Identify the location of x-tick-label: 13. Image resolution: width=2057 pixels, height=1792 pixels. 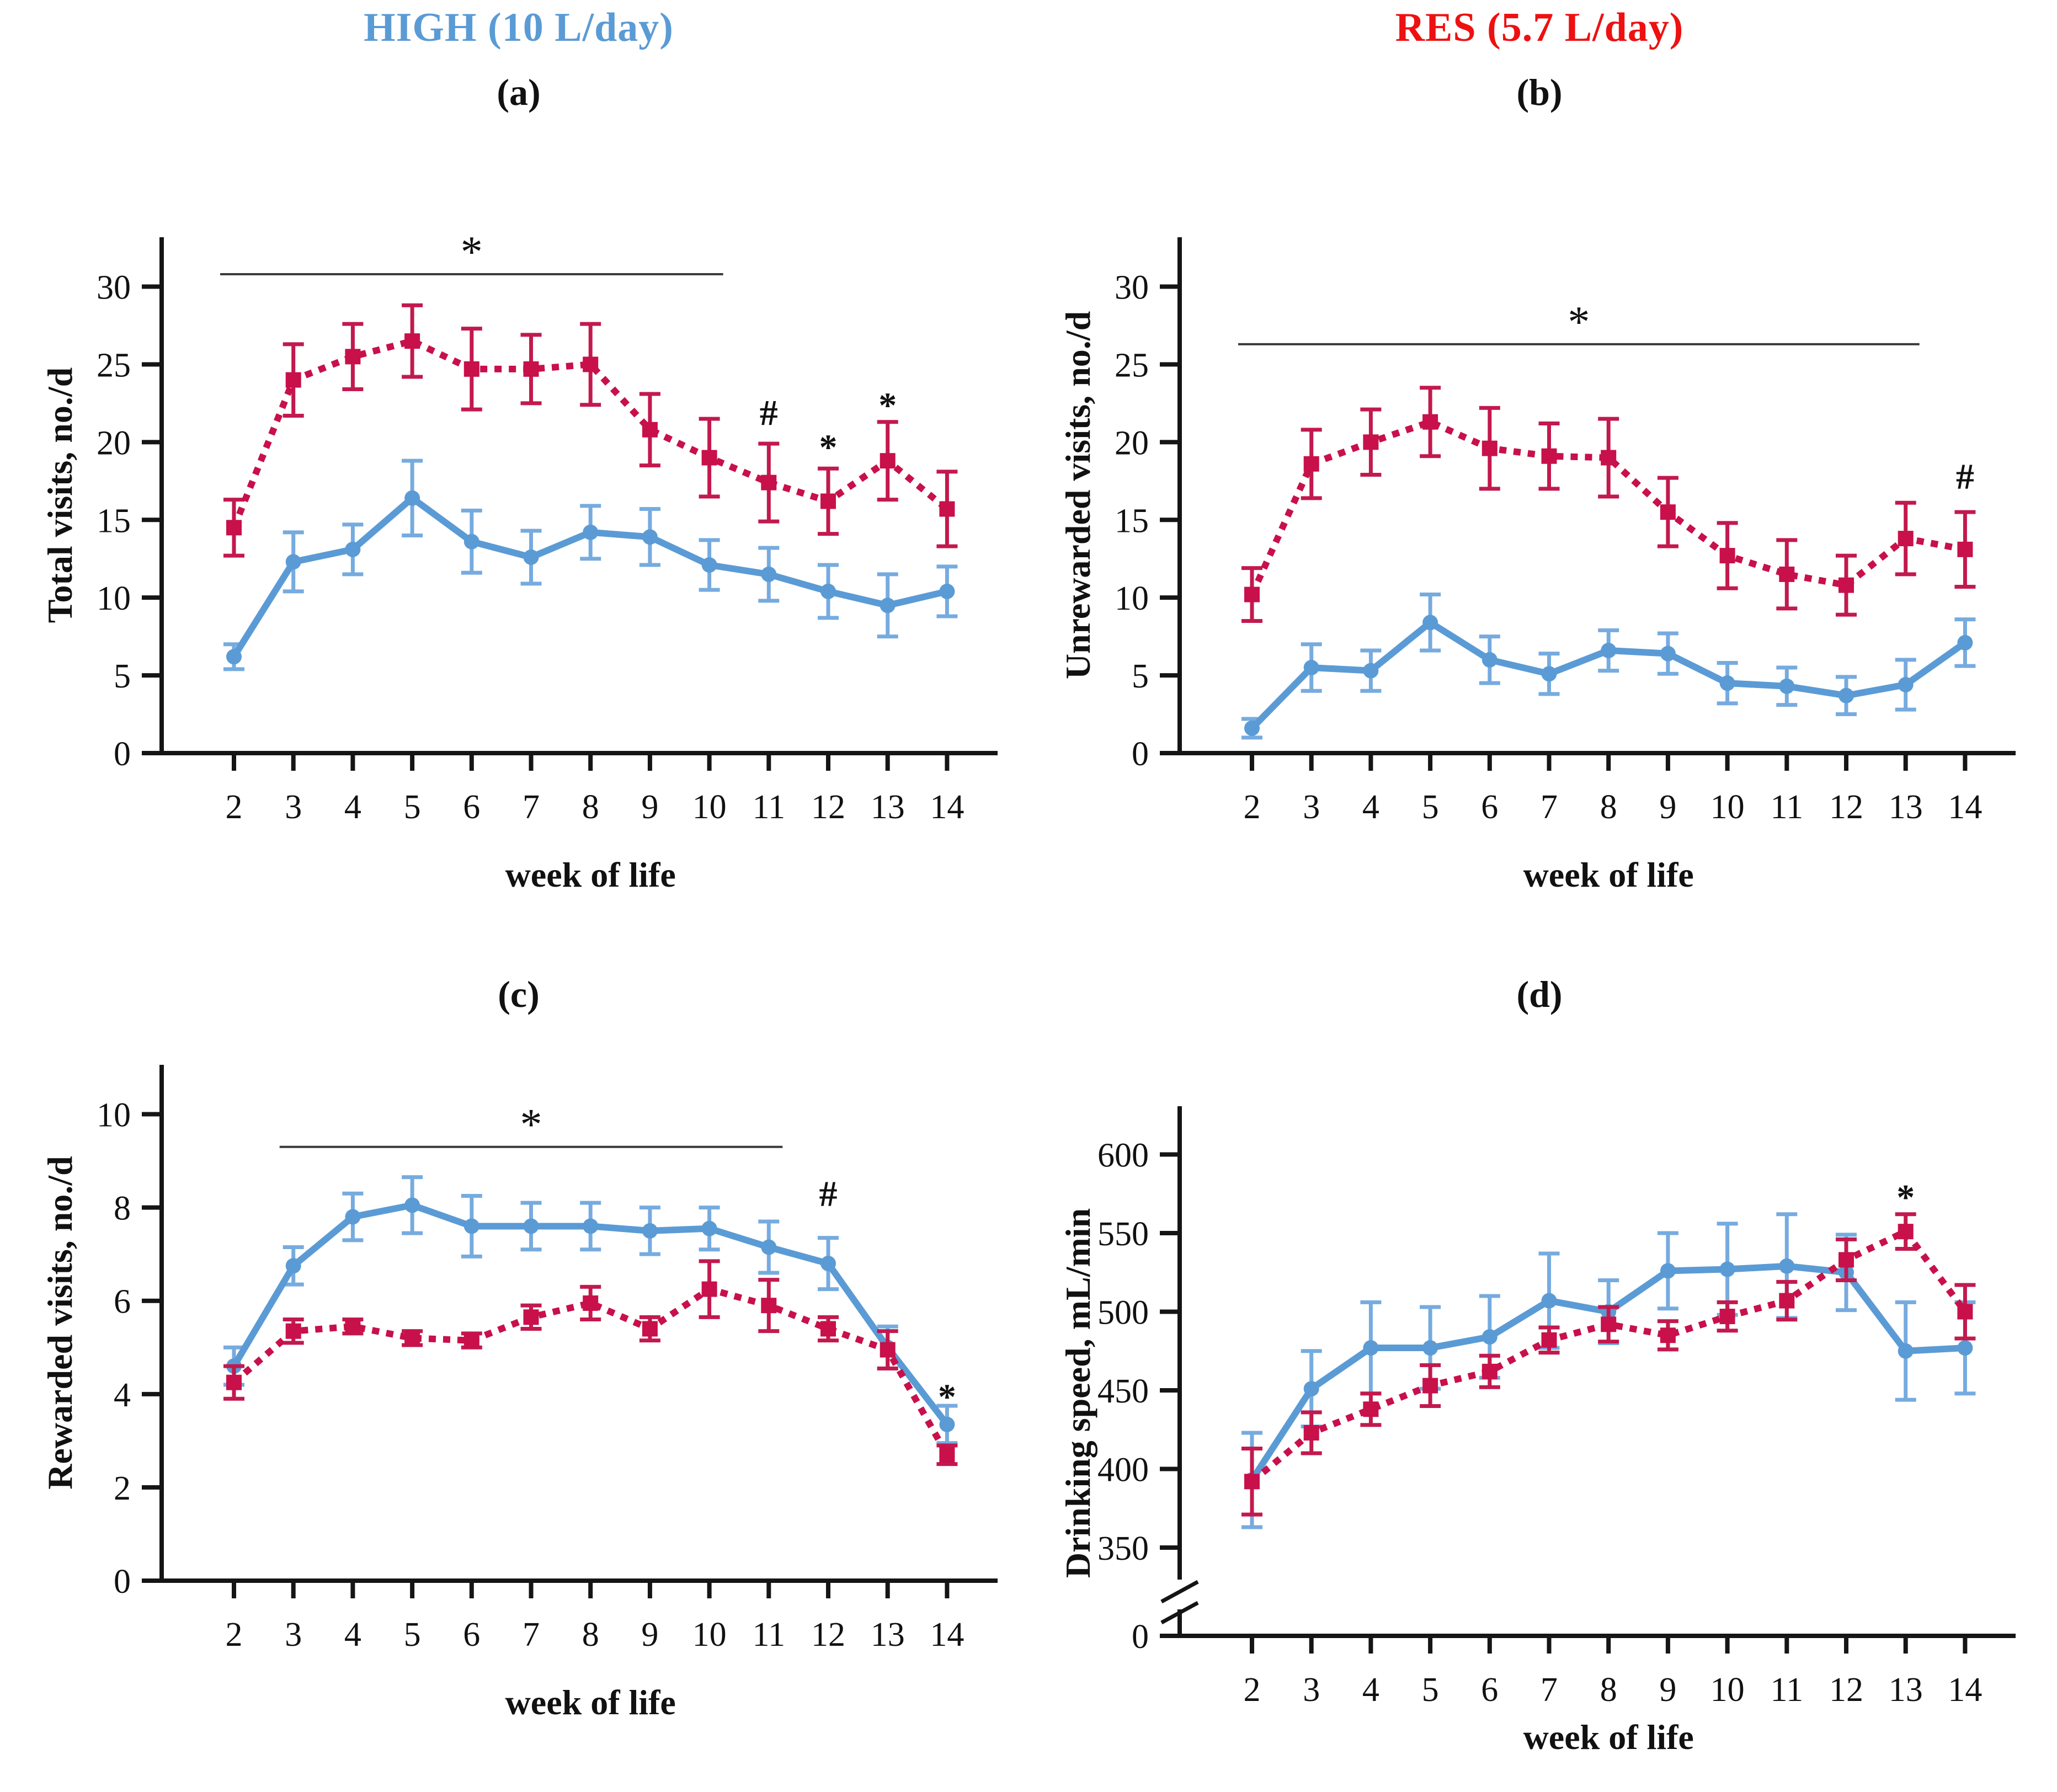
(888, 1635).